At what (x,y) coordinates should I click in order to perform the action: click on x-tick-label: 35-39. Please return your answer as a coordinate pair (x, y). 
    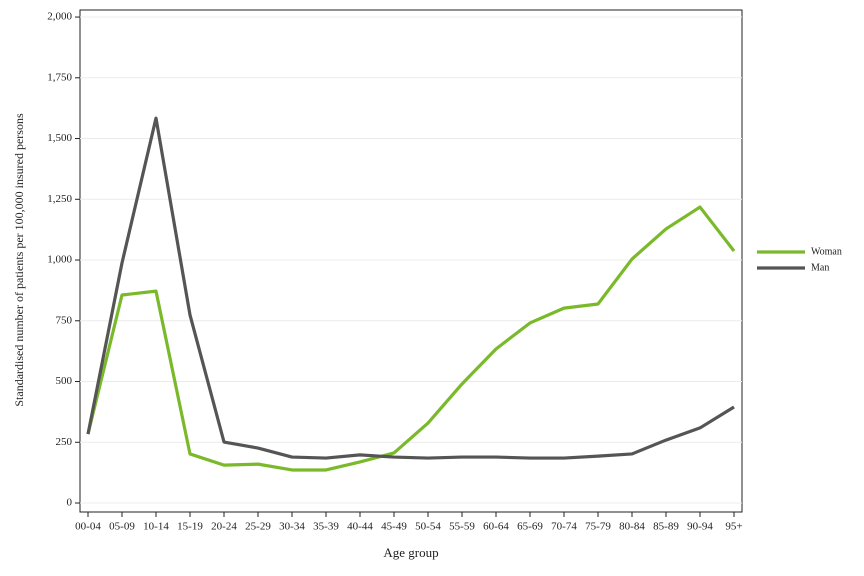
    Looking at the image, I should click on (326, 527).